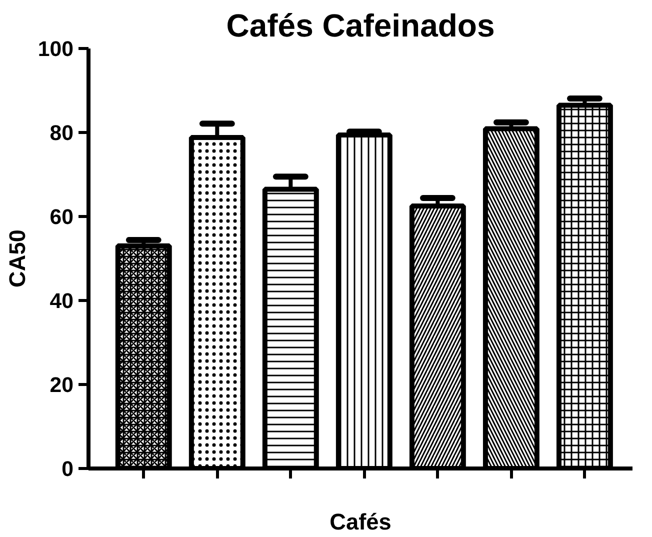 This screenshot has width=652, height=537. Describe the element at coordinates (68, 469) in the screenshot. I see `y-tick-label: 0` at that location.